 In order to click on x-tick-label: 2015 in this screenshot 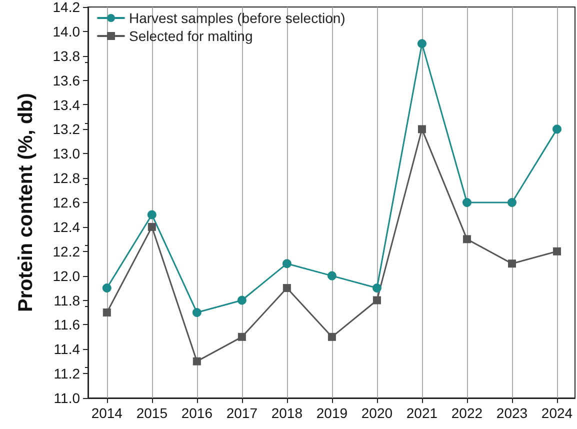, I will do `click(152, 413)`.